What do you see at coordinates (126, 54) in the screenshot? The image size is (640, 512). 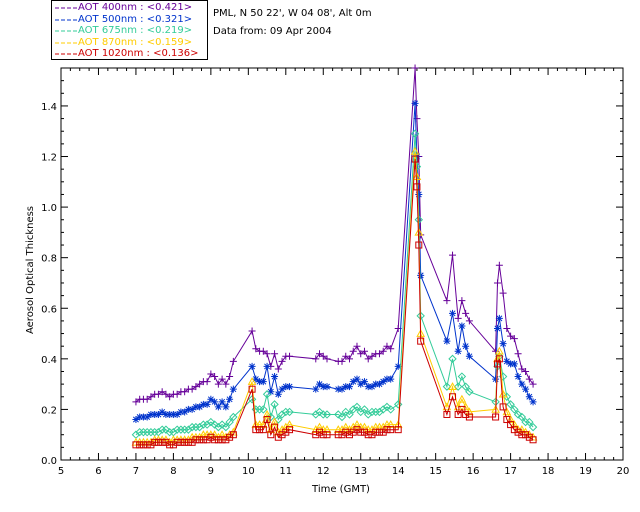 I see `legend-item: AOT 1020nm : <0.136>` at bounding box center [126, 54].